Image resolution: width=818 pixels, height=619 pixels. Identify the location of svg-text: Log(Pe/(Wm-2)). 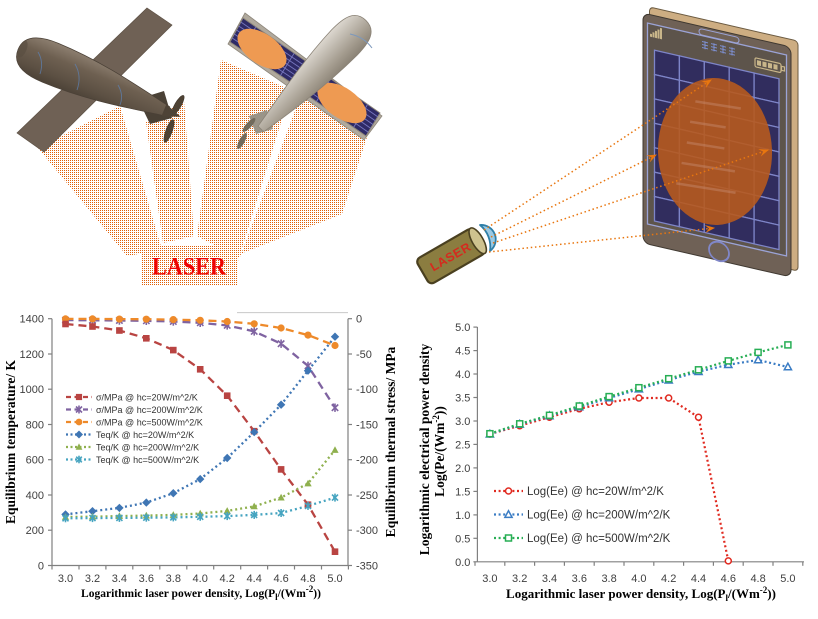
(439, 451).